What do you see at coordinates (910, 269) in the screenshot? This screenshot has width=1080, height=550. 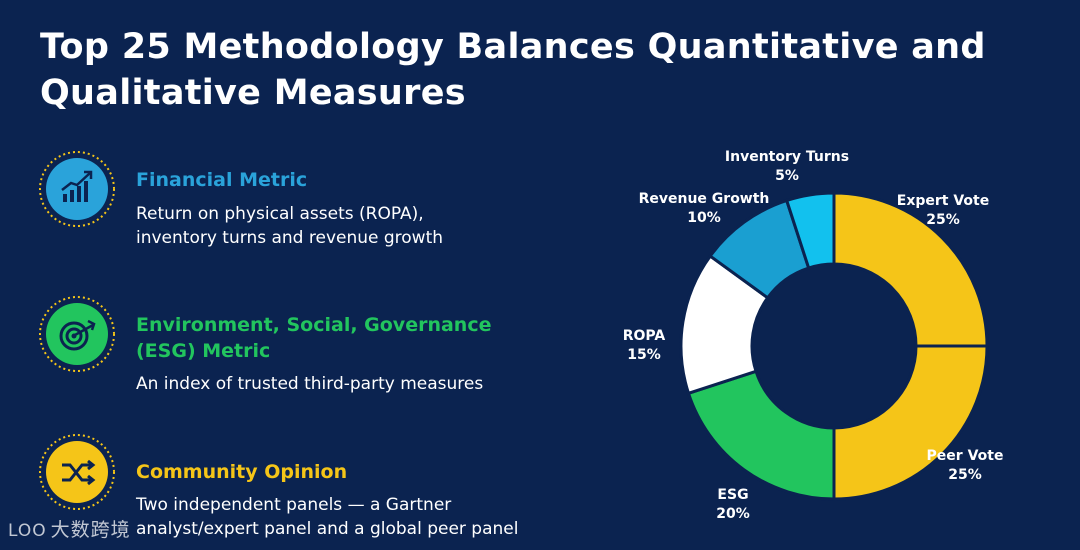 I see `slice-expert-vote` at bounding box center [910, 269].